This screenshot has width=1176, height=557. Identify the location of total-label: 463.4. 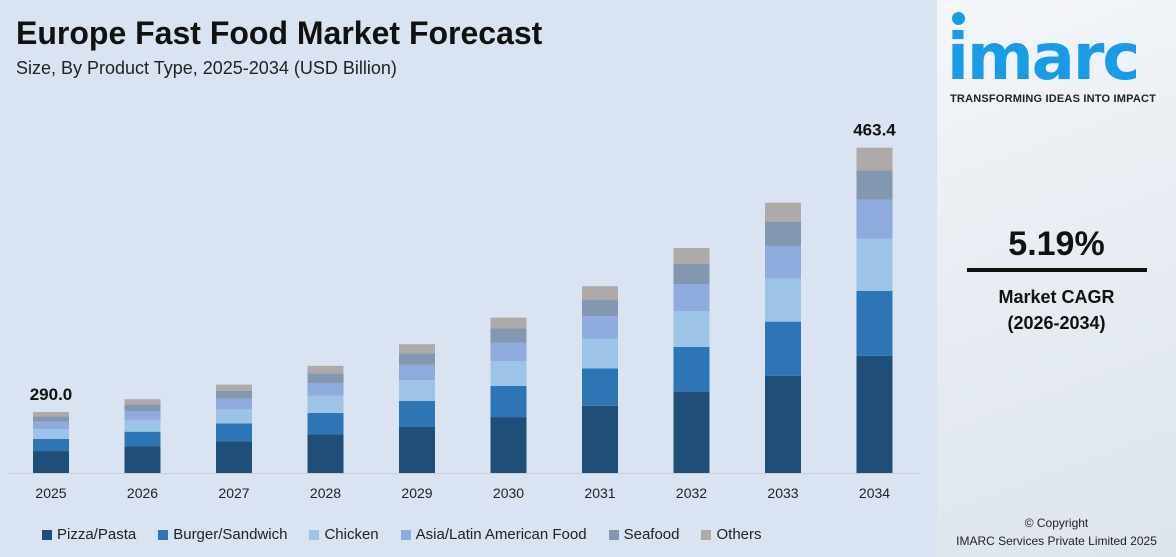
(874, 130).